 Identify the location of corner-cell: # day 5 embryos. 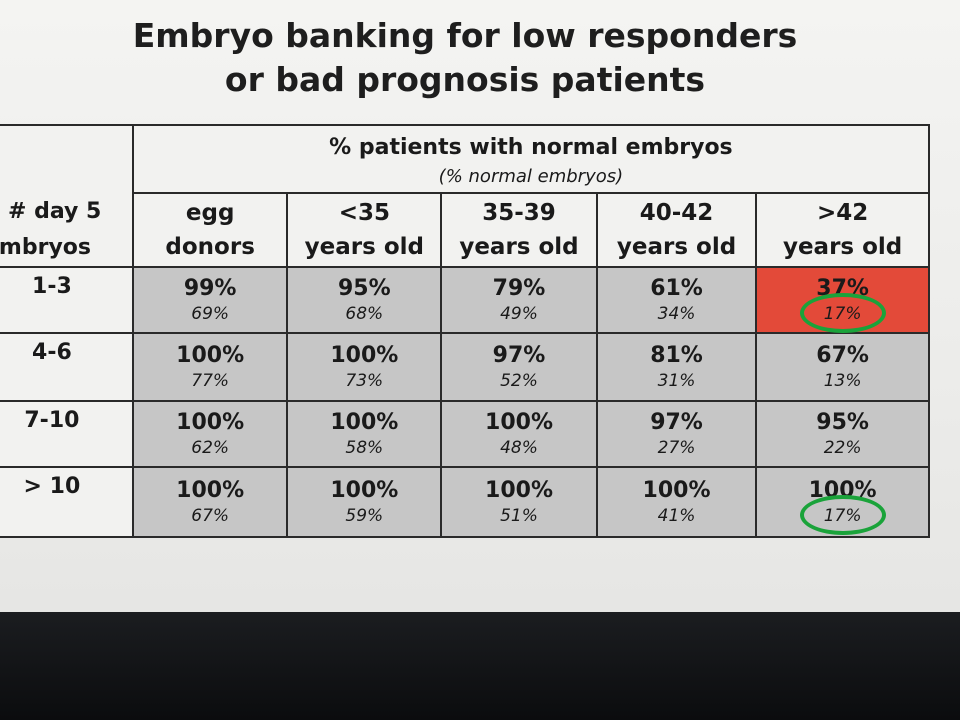
(67, 196).